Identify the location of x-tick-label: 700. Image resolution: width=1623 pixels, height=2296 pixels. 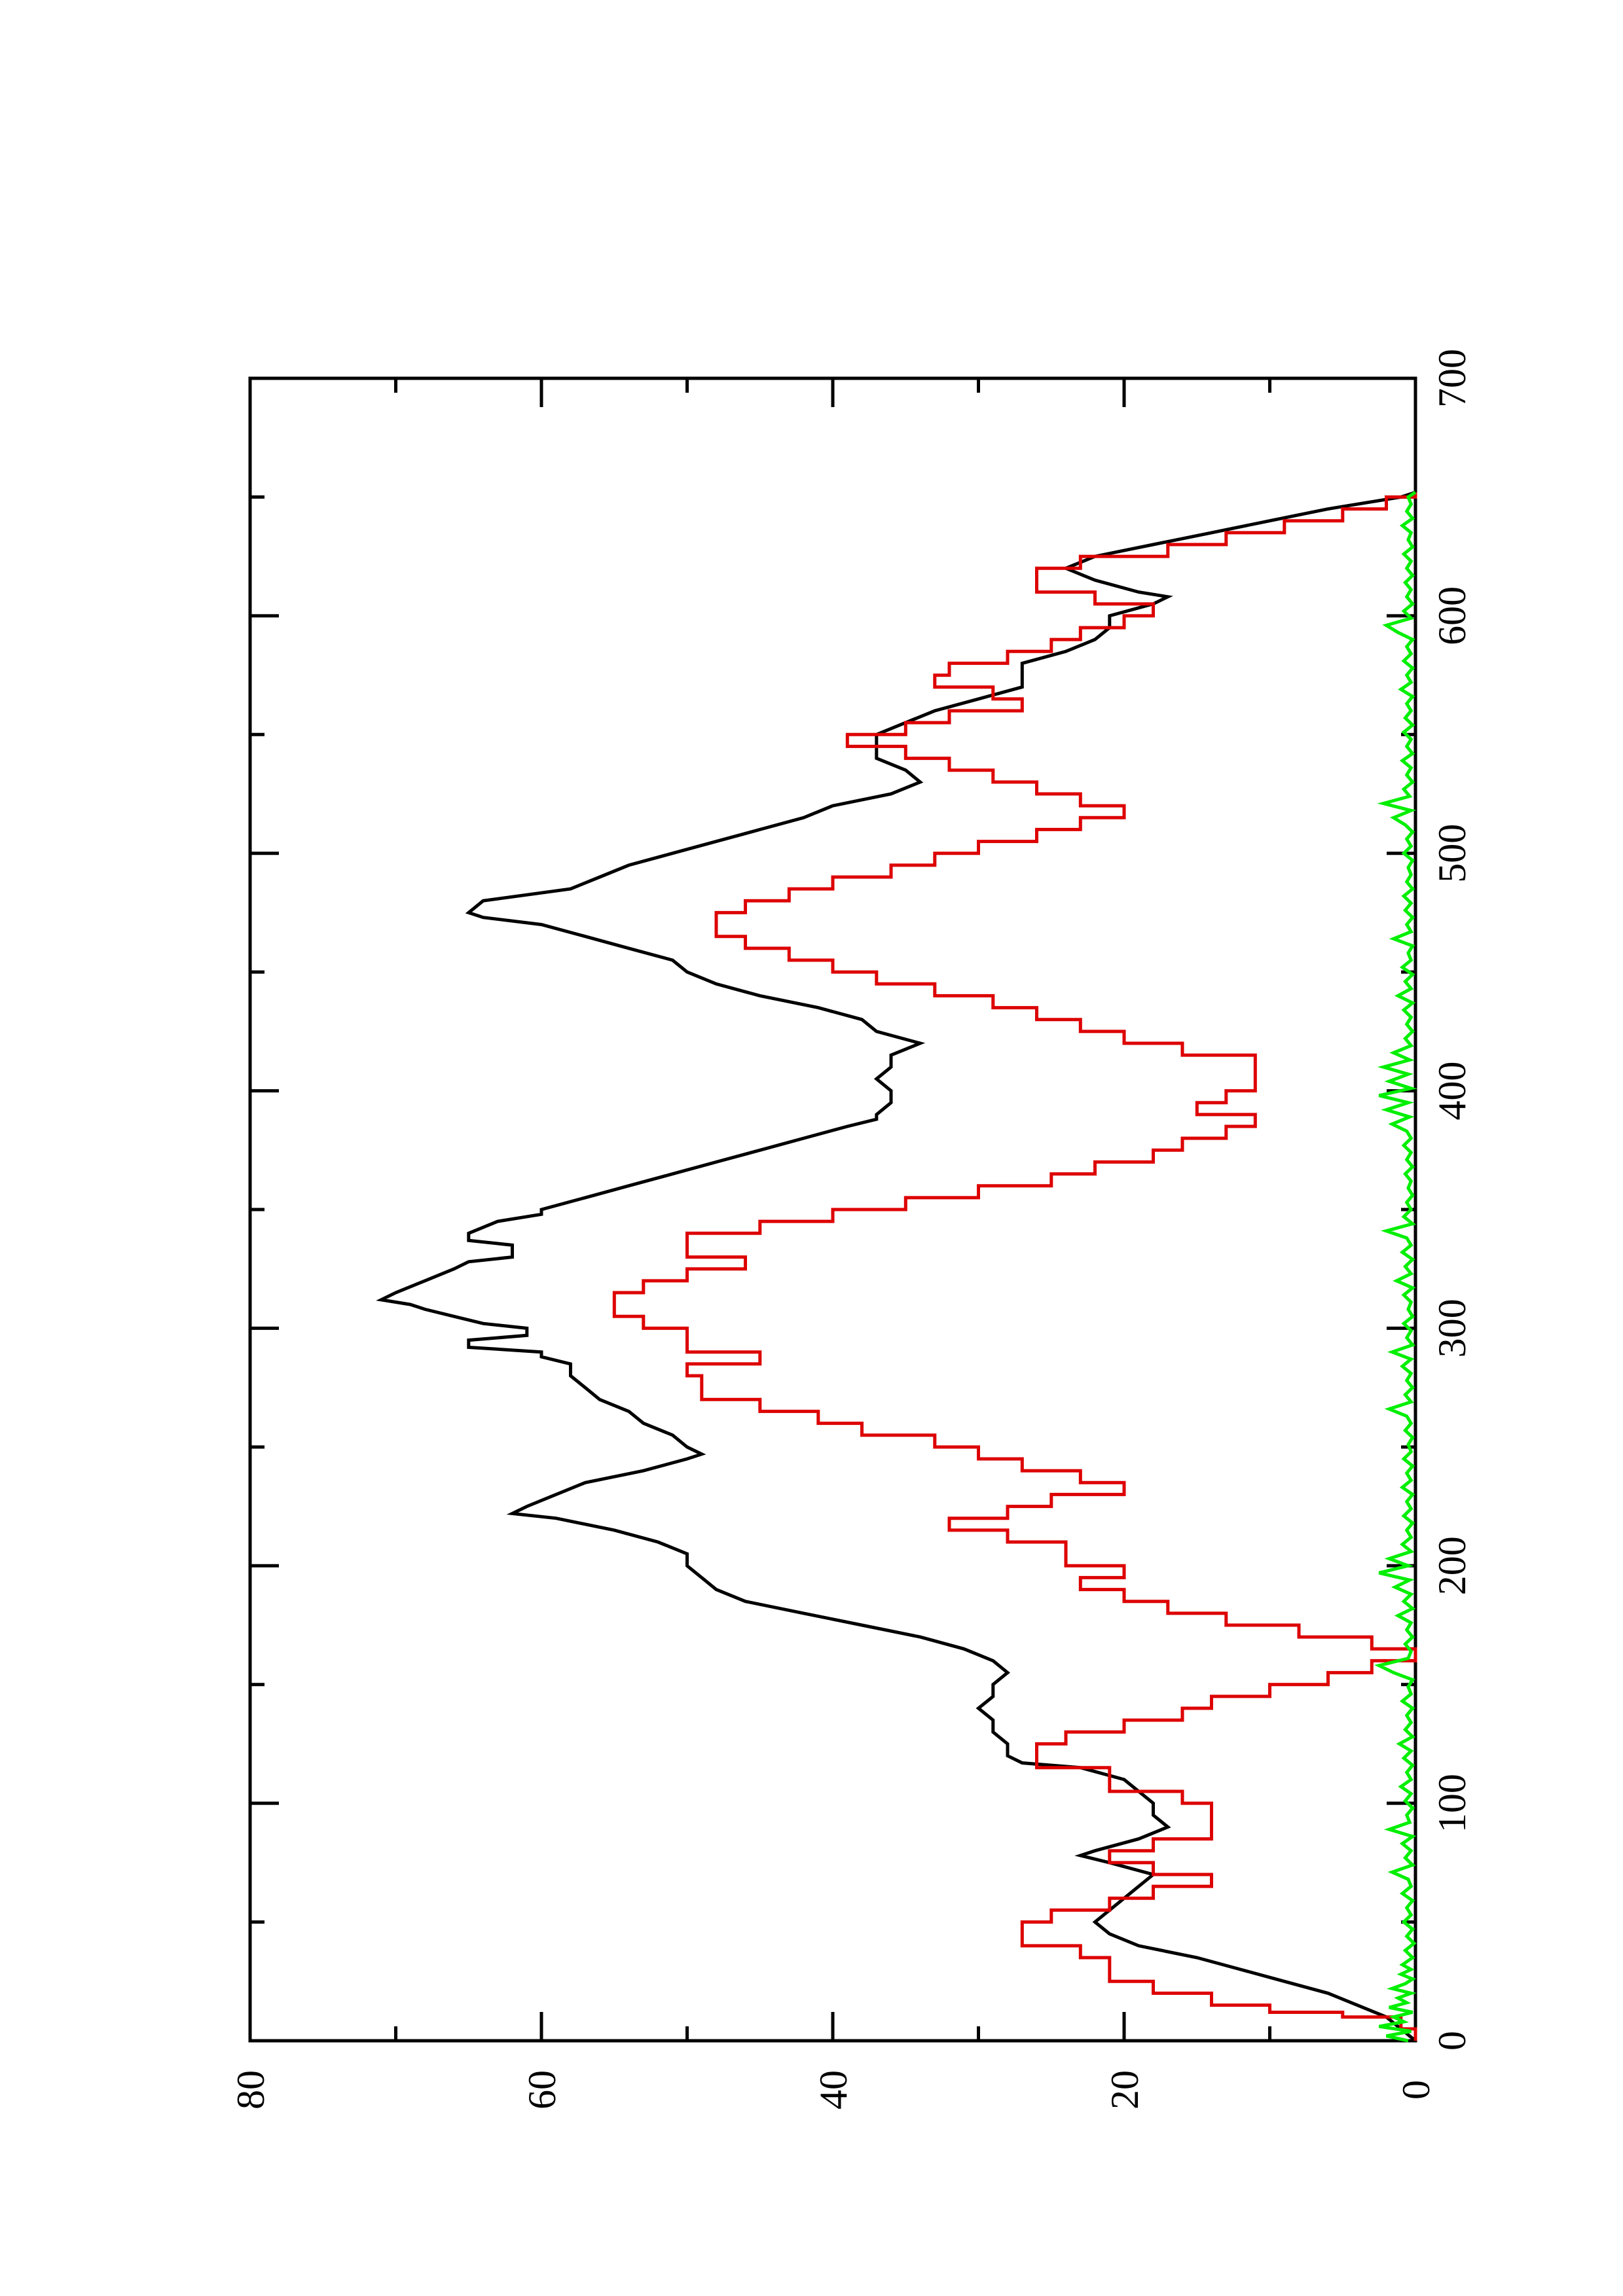
(1452, 378).